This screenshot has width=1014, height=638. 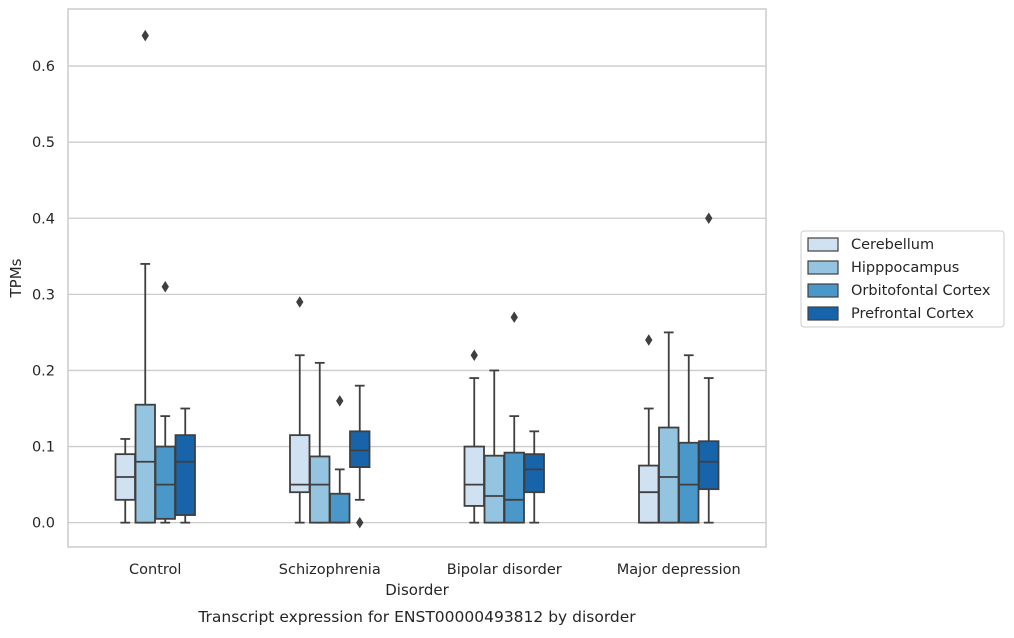 I want to click on legend-item: Orbitofontal Cortex, so click(x=899, y=291).